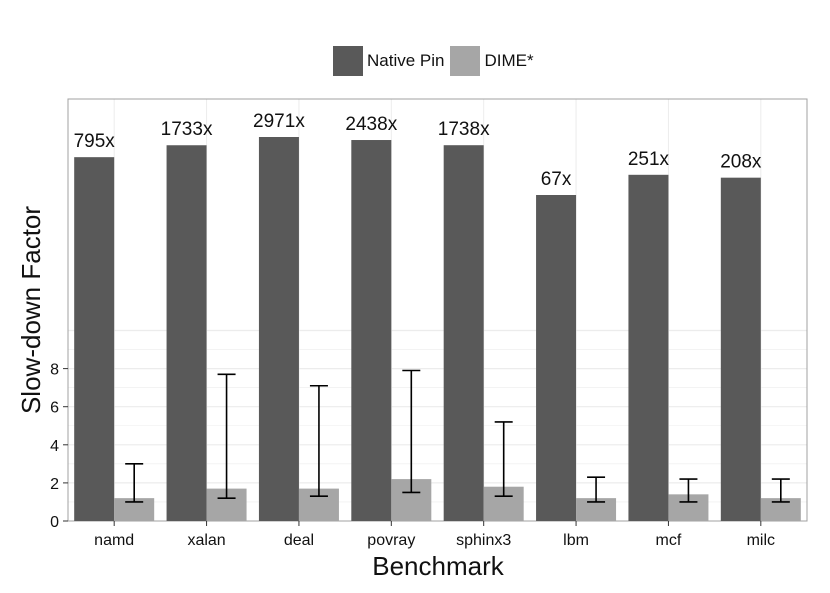 Image resolution: width=830 pixels, height=593 pixels. I want to click on bar-dime-namd, so click(134, 509).